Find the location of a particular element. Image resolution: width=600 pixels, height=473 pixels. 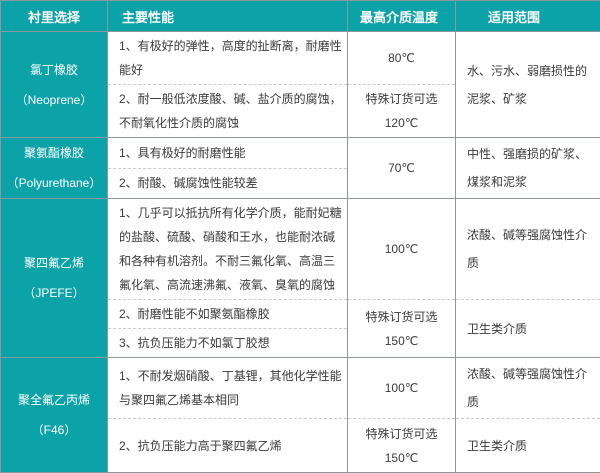

material-cell-ptfe: 聚四氟乙烯 （JPEFE） is located at coordinates (54, 278).